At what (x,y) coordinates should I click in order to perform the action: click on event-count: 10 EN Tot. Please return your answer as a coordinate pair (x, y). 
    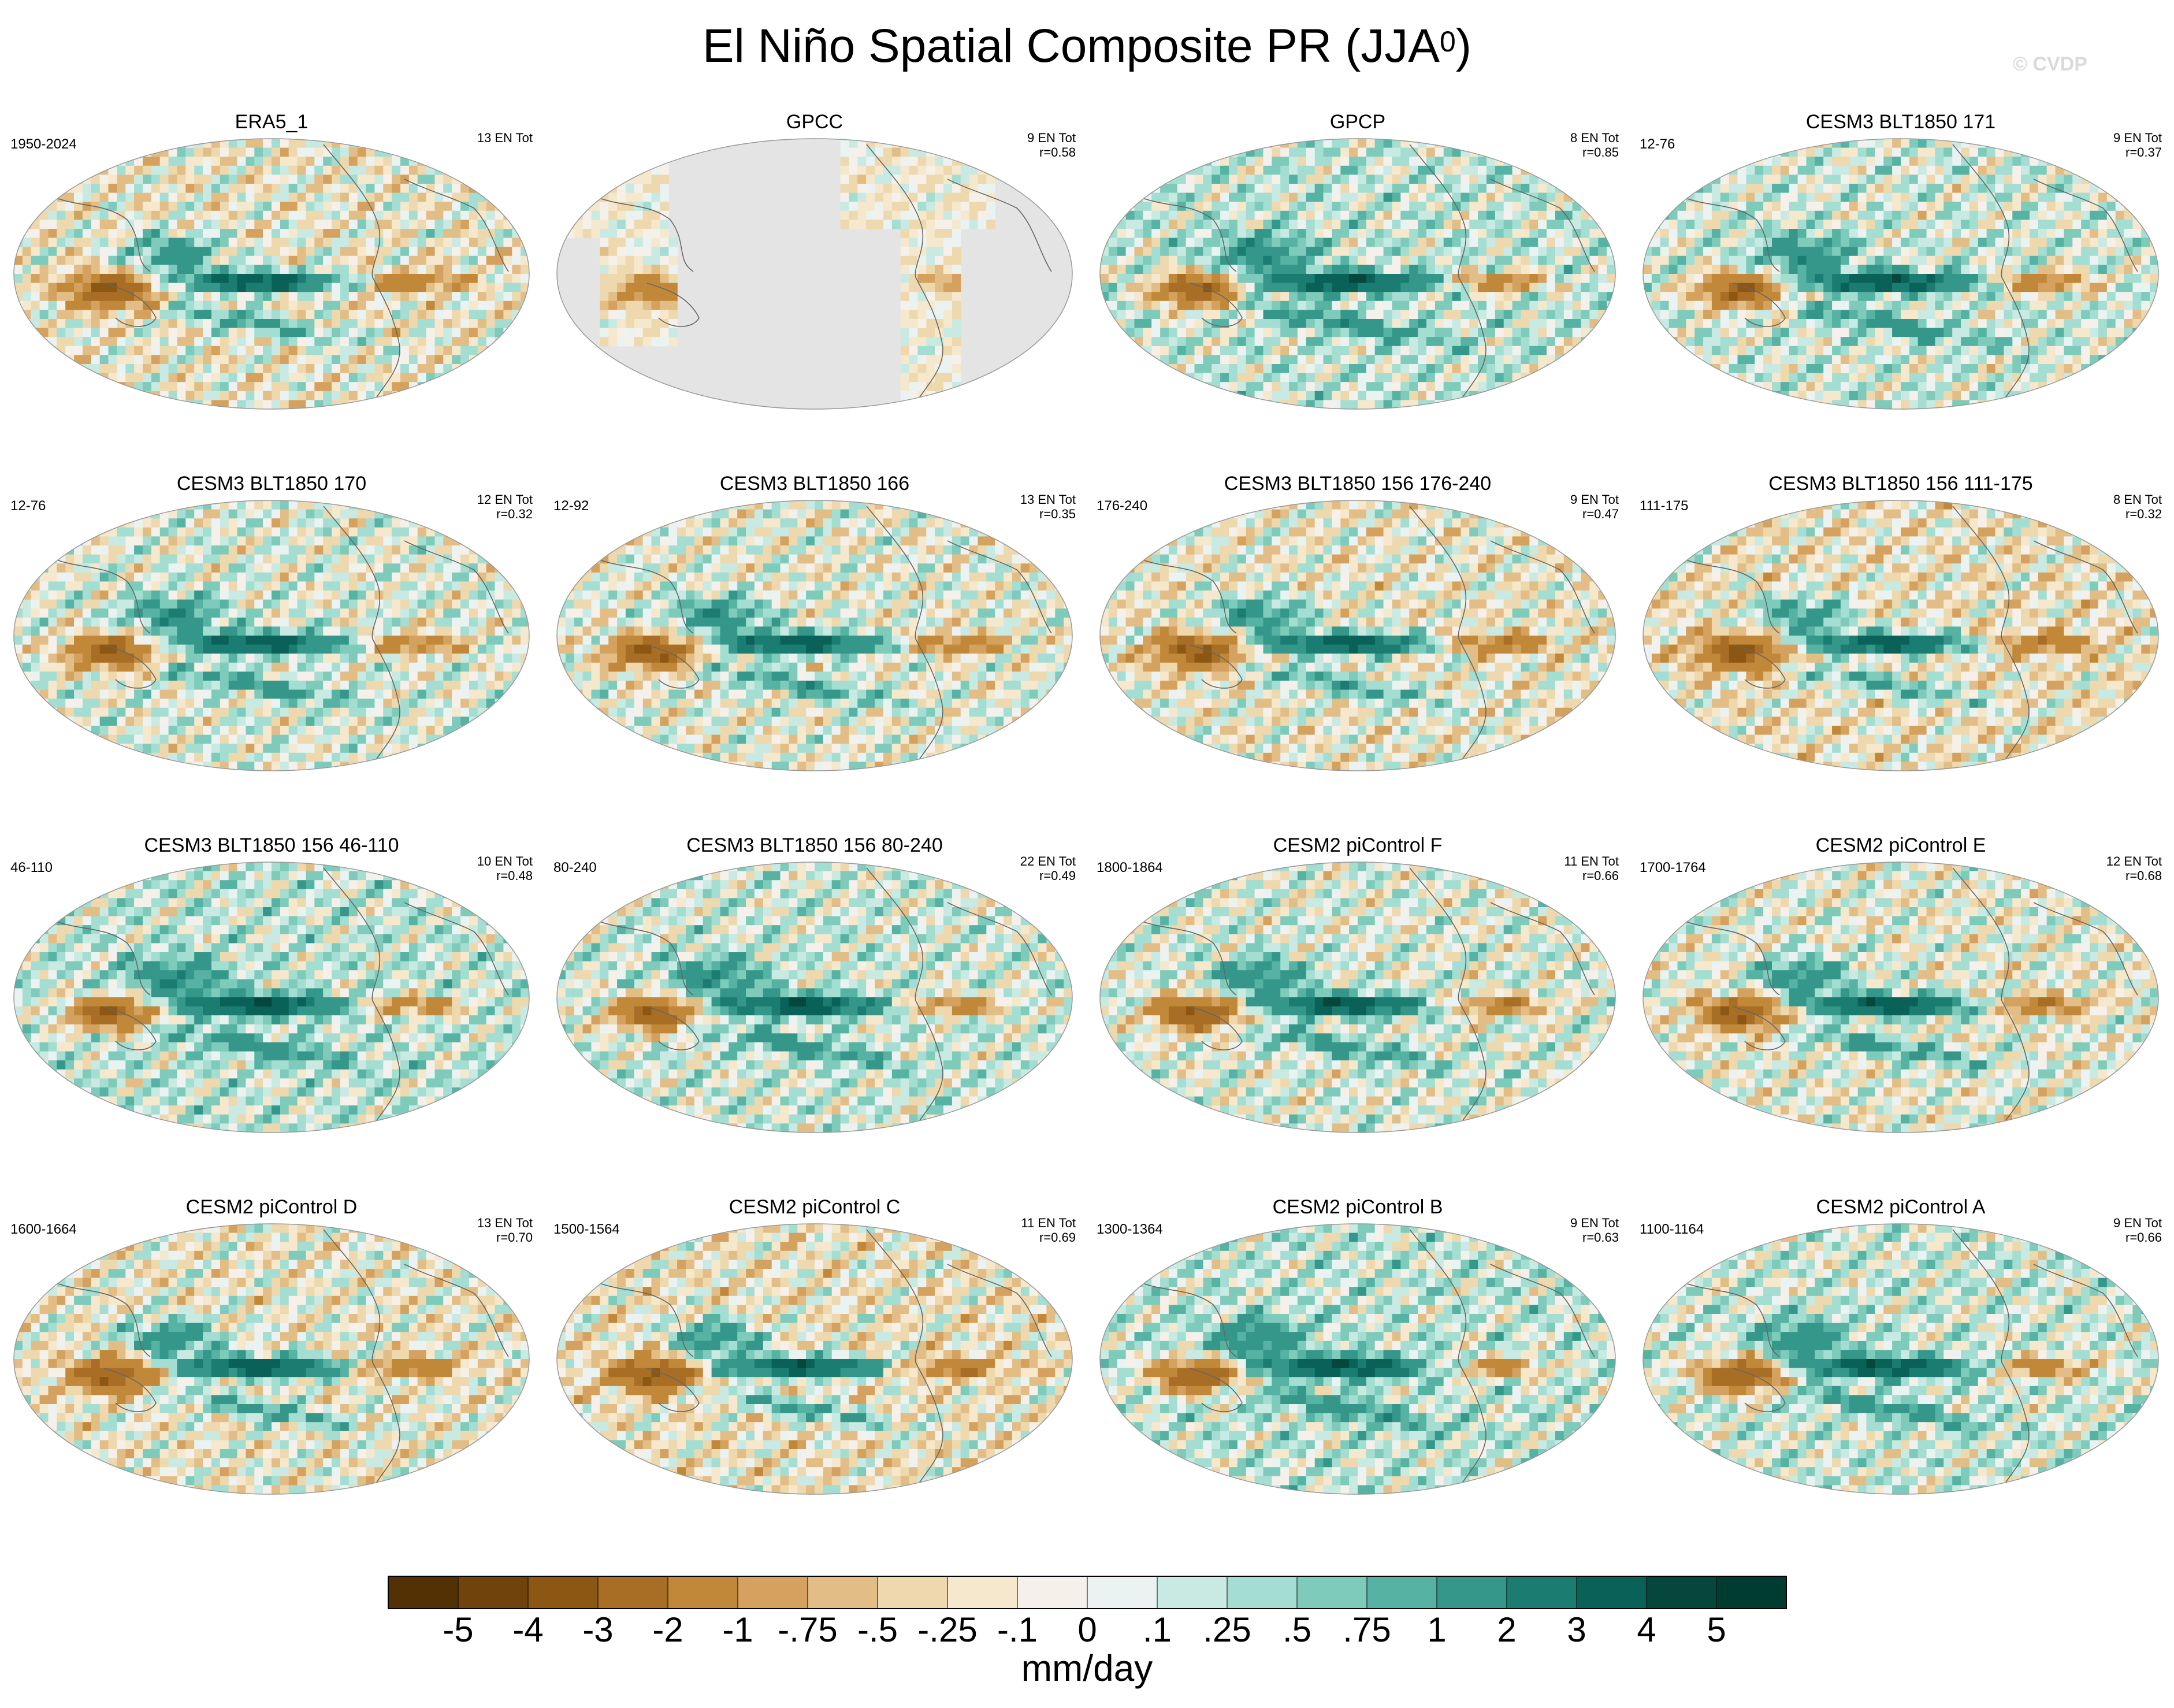
    Looking at the image, I should click on (505, 861).